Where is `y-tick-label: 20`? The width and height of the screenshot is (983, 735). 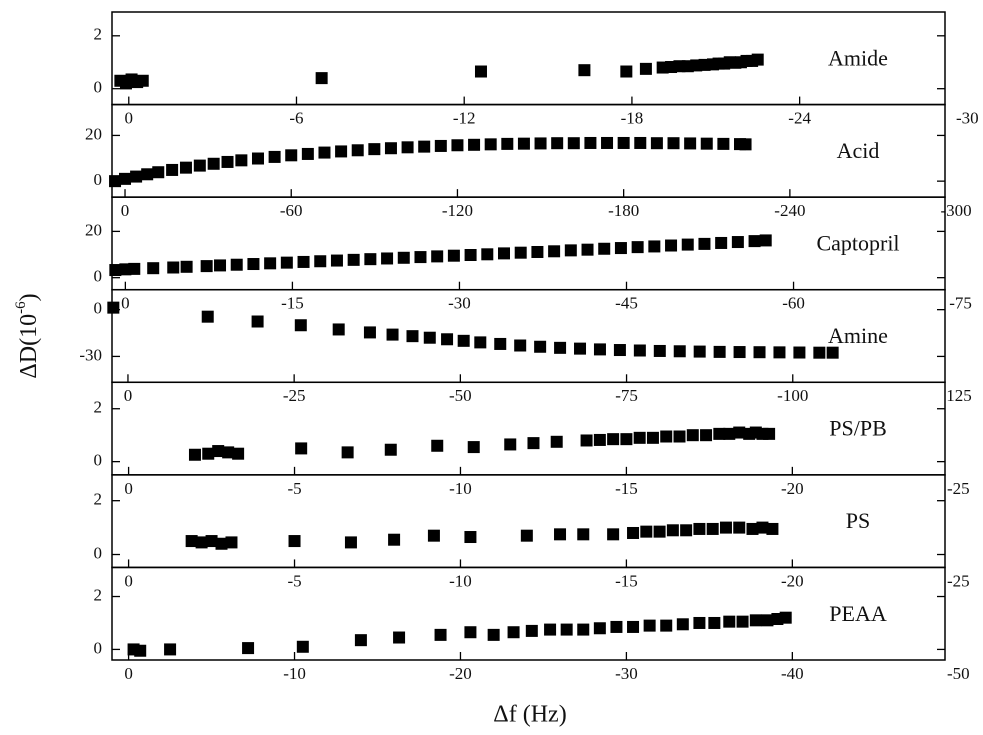 y-tick-label: 20 is located at coordinates (93, 229).